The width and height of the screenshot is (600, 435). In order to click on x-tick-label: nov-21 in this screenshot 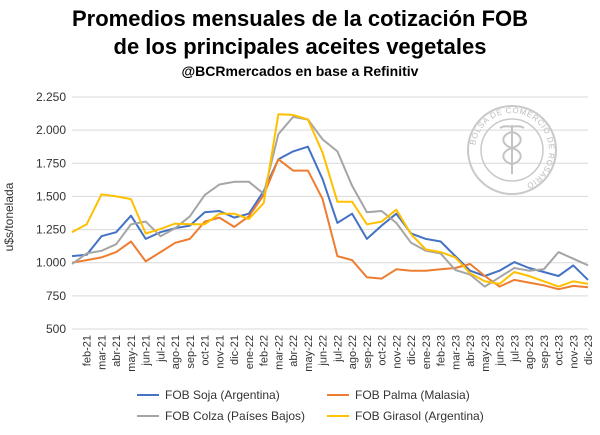, I will do `click(220, 352)`.